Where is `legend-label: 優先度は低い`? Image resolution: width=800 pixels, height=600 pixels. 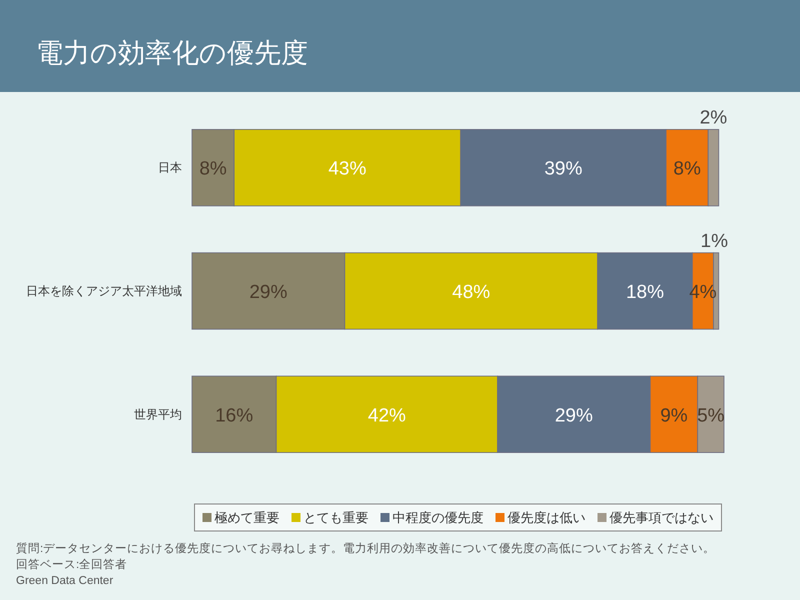 legend-label: 優先度は低い is located at coordinates (547, 517).